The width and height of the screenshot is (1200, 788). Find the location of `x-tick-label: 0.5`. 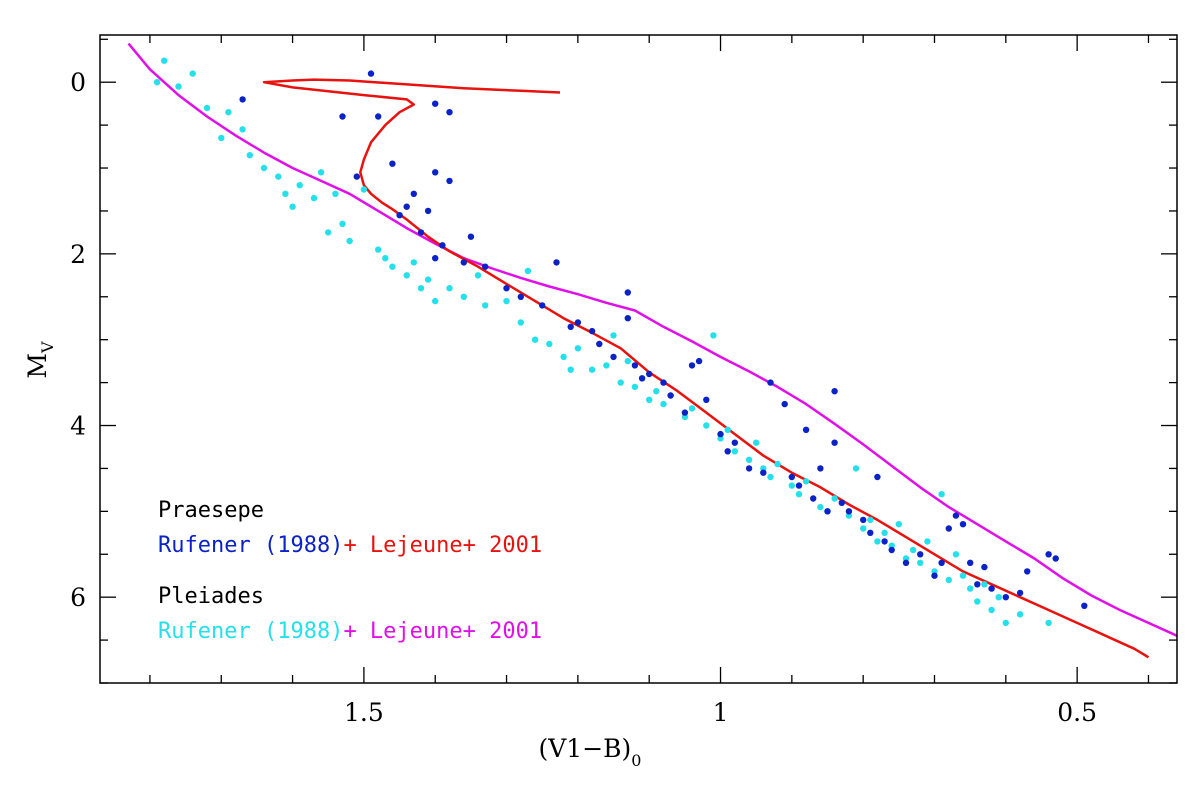

x-tick-label: 0.5 is located at coordinates (1077, 712).